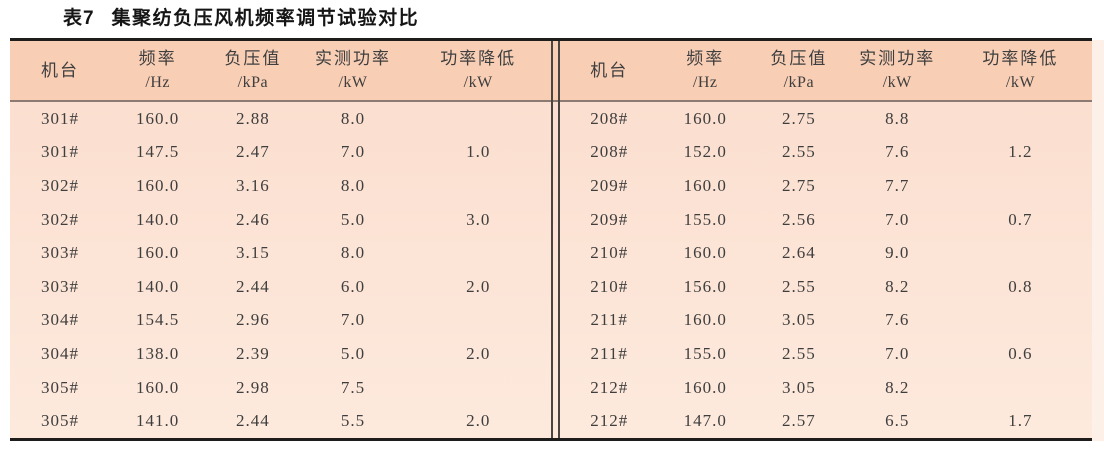 The width and height of the screenshot is (1104, 449). I want to click on table-cell: 7.5, so click(353, 387).